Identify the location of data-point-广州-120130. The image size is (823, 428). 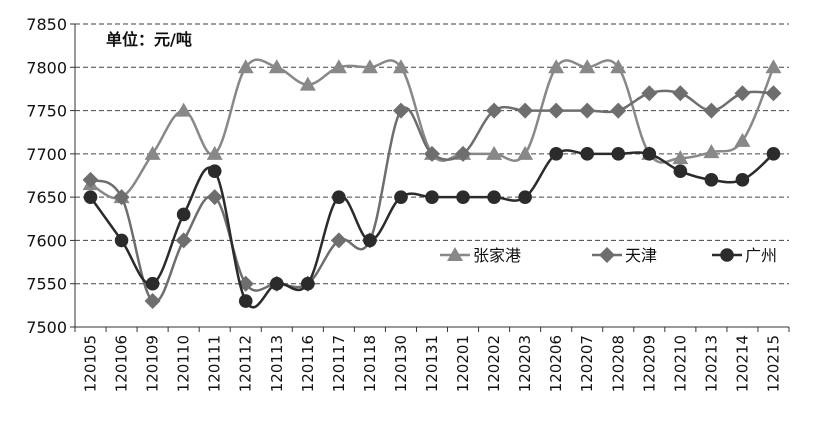
(401, 197).